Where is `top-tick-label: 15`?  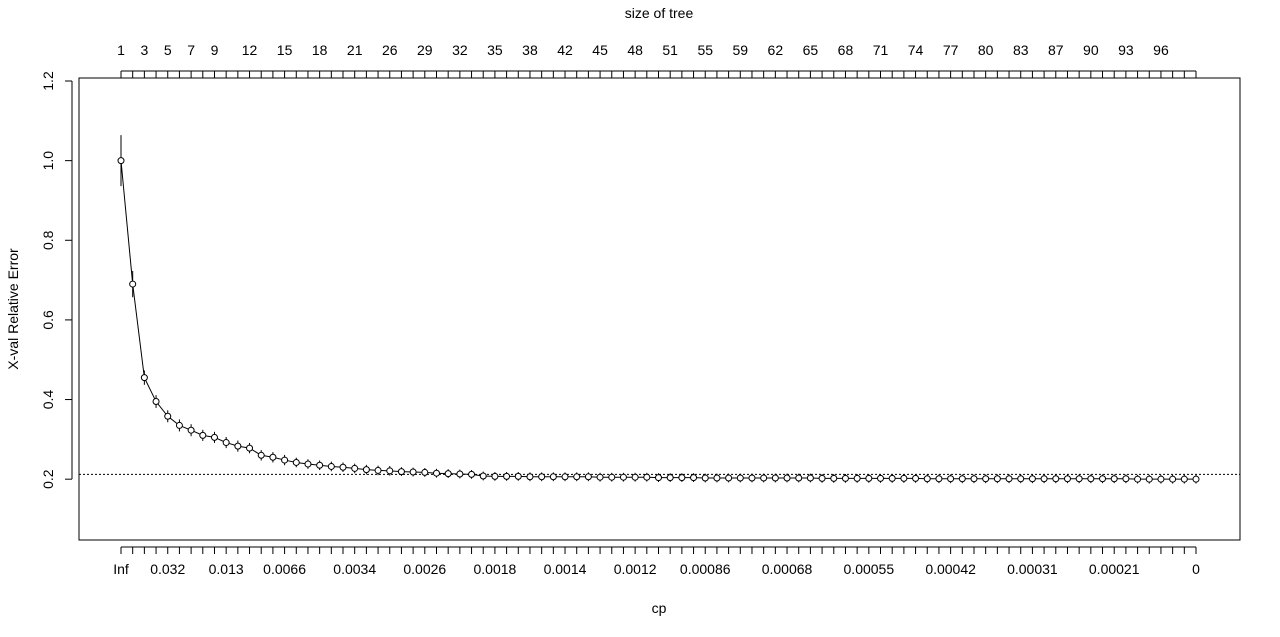
top-tick-label: 15 is located at coordinates (285, 50).